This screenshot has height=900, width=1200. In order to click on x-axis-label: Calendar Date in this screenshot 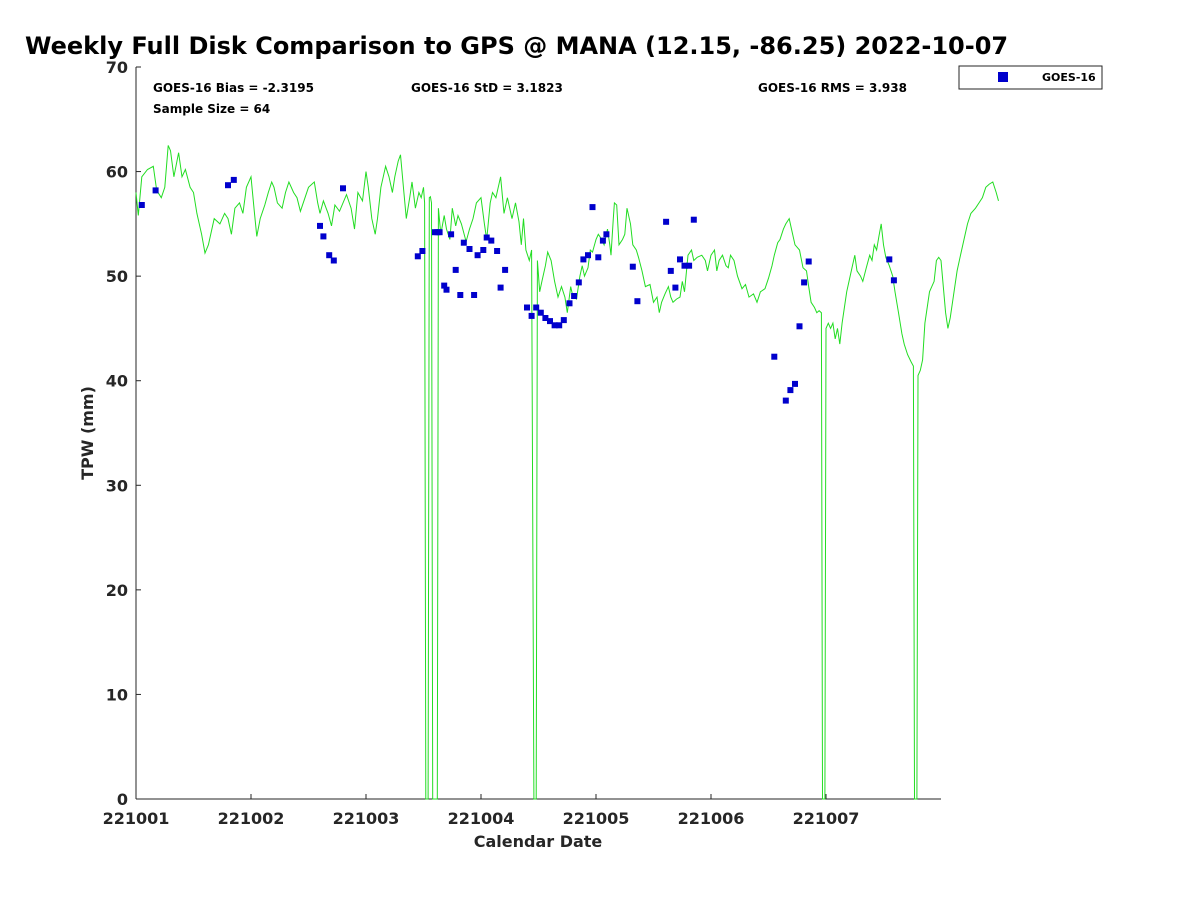, I will do `click(538, 841)`.